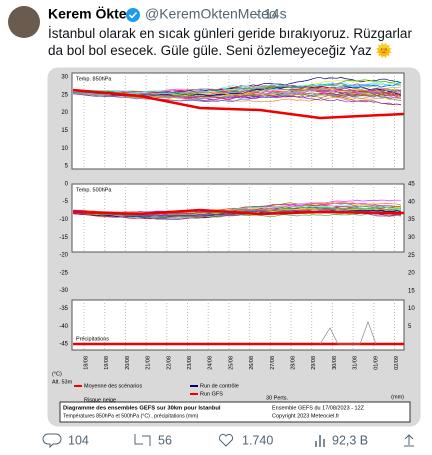 The width and height of the screenshot is (432, 455). What do you see at coordinates (275, 14) in the screenshot?
I see `time: 14s` at bounding box center [275, 14].